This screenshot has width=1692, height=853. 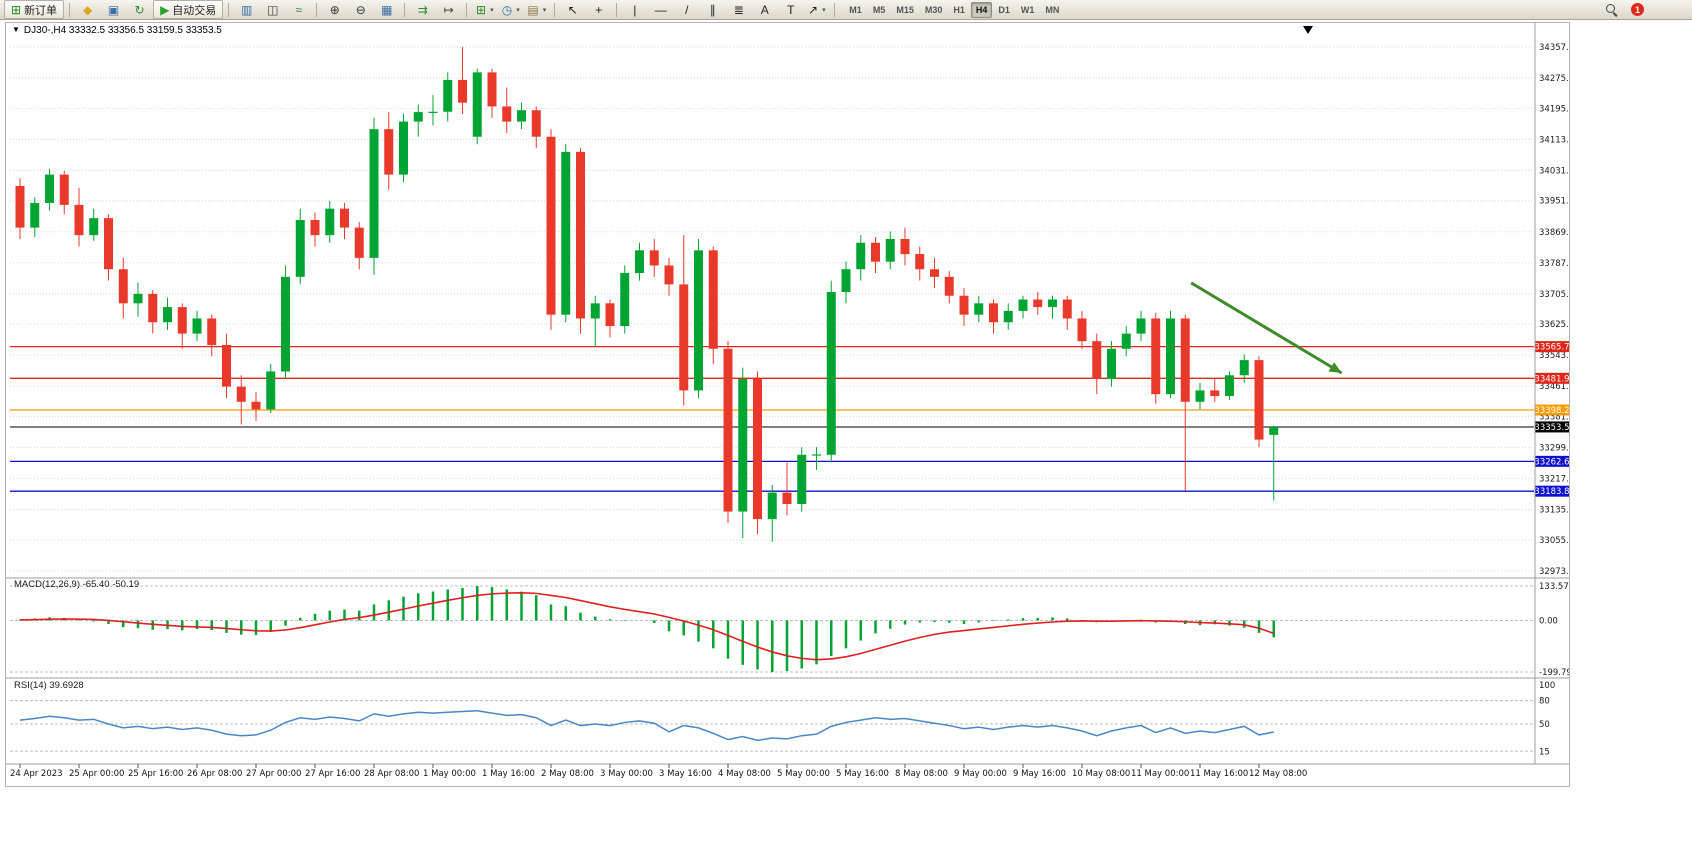 I want to click on price-axis-label: 34275.0, so click(x=1554, y=79).